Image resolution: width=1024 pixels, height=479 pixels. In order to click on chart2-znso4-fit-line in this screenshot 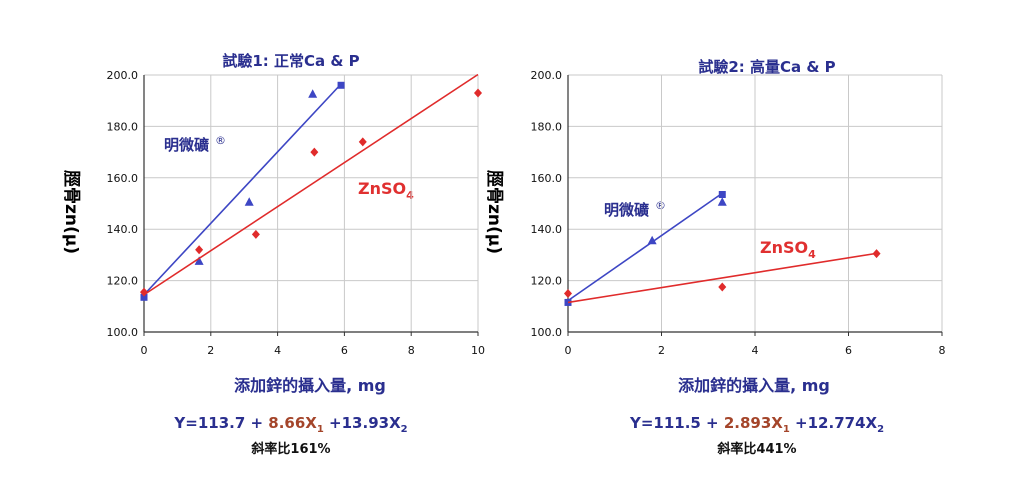, I will do `click(722, 278)`.